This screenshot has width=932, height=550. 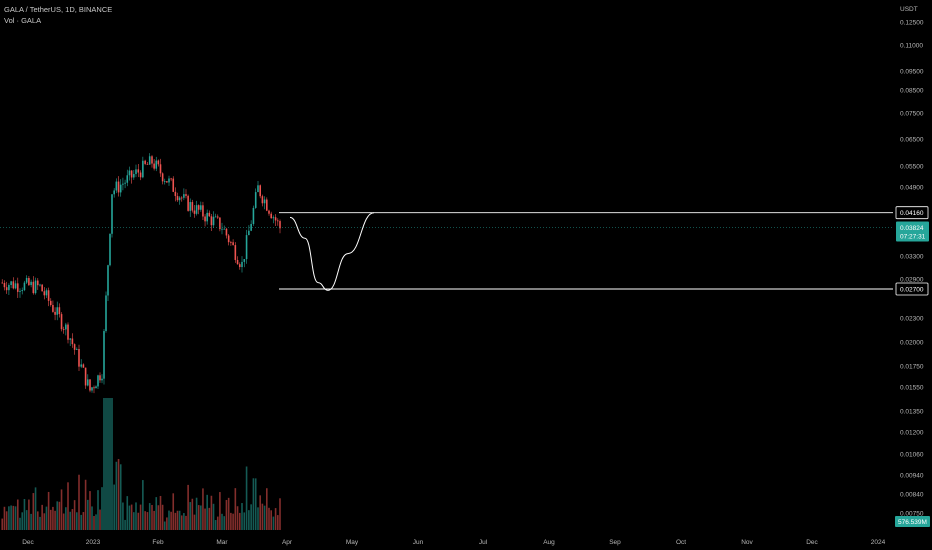 I want to click on projection-curve, so click(x=332, y=251).